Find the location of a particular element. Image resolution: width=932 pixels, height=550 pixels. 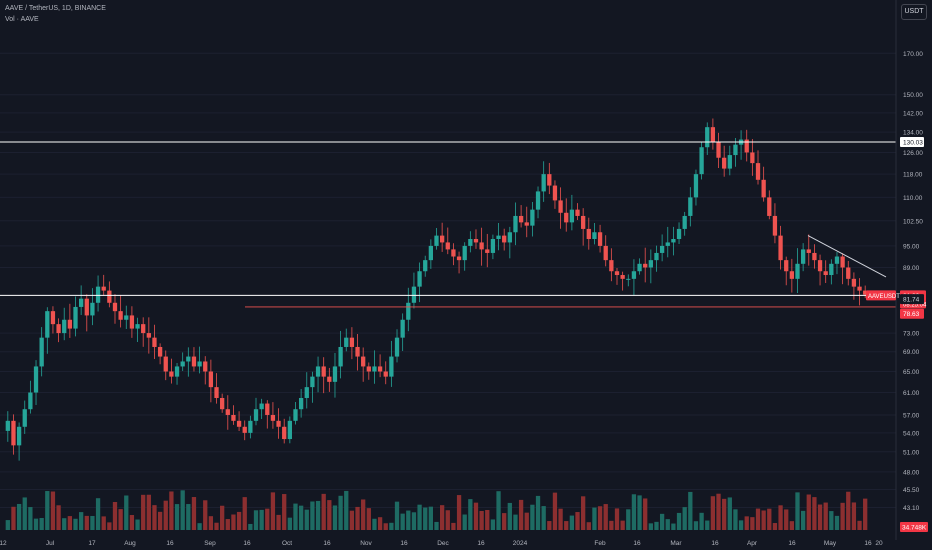

symbol-tag: AAVEUSDT is located at coordinates (884, 297).